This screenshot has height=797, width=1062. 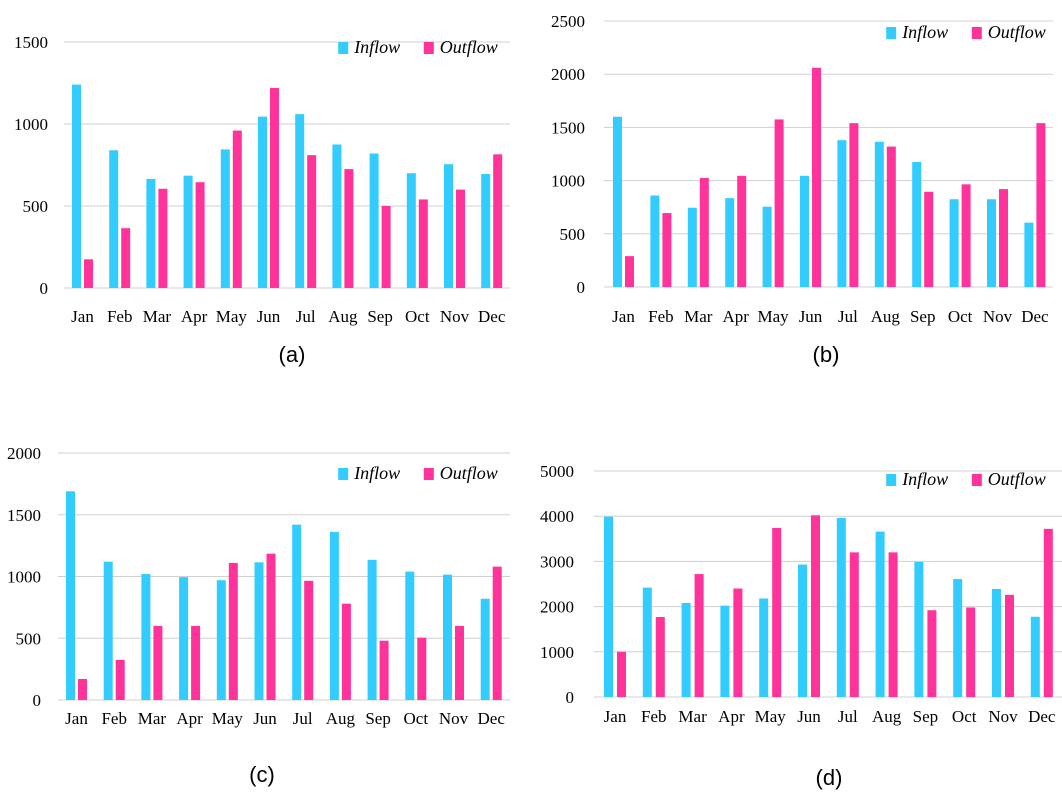 I want to click on y-tick-label: 2500, so click(x=568, y=21).